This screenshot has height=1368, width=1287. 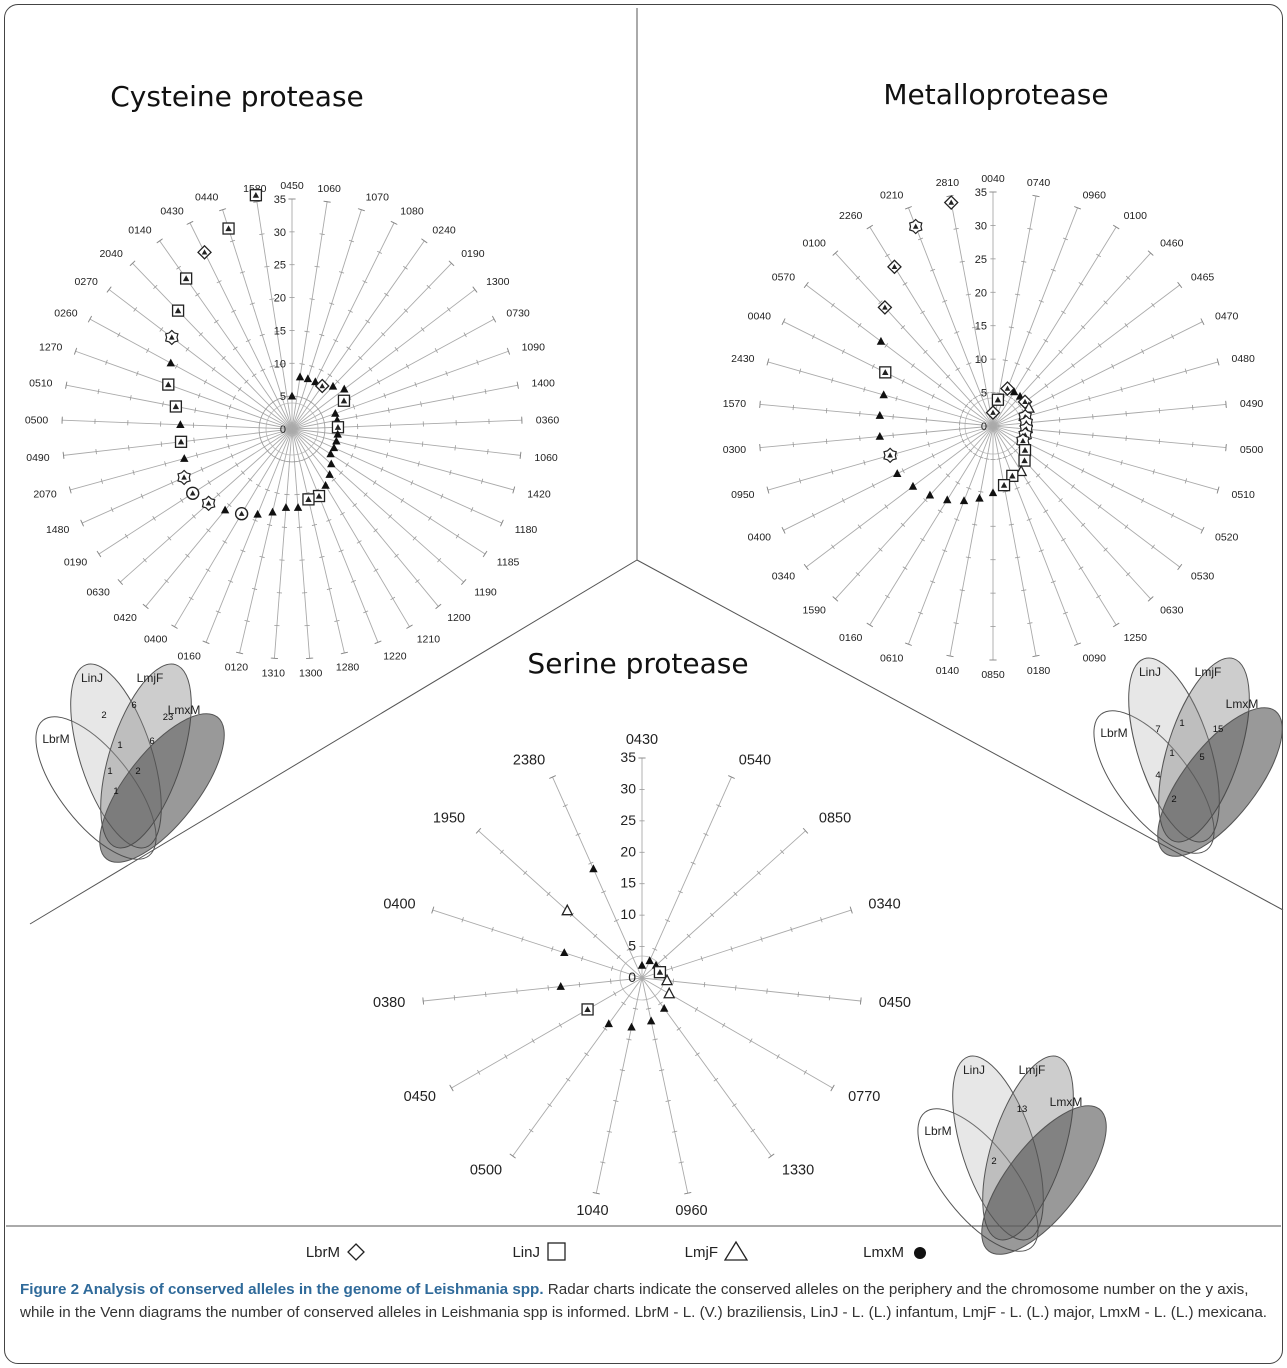 What do you see at coordinates (508, 563) in the screenshot?
I see `radar-category-label: 1185` at bounding box center [508, 563].